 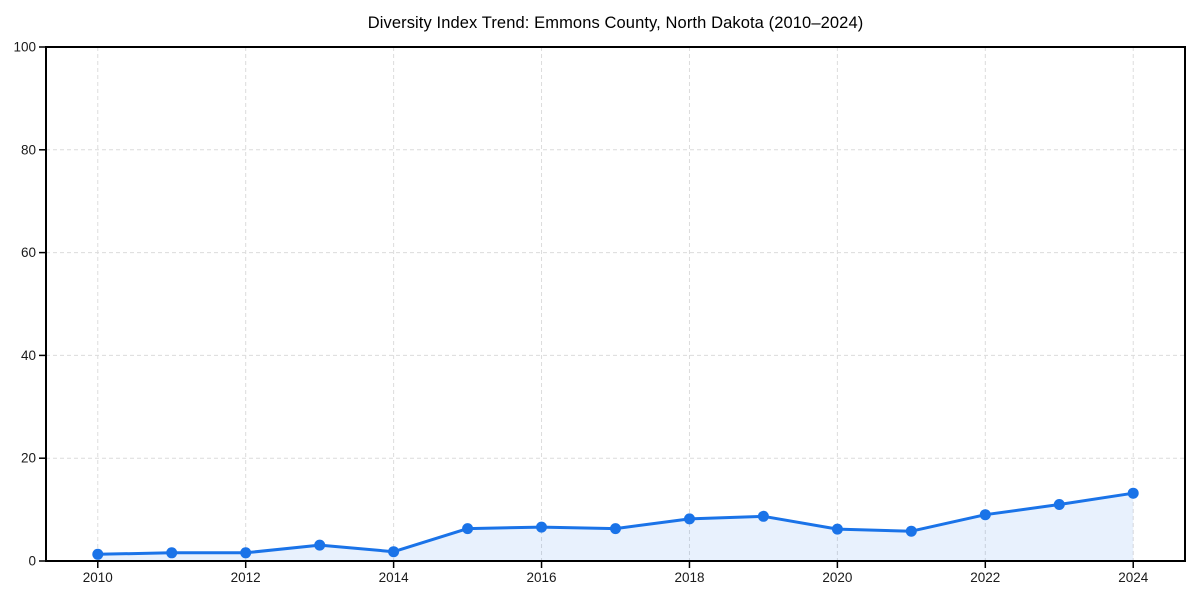 I want to click on data-point-2019, so click(x=763, y=516).